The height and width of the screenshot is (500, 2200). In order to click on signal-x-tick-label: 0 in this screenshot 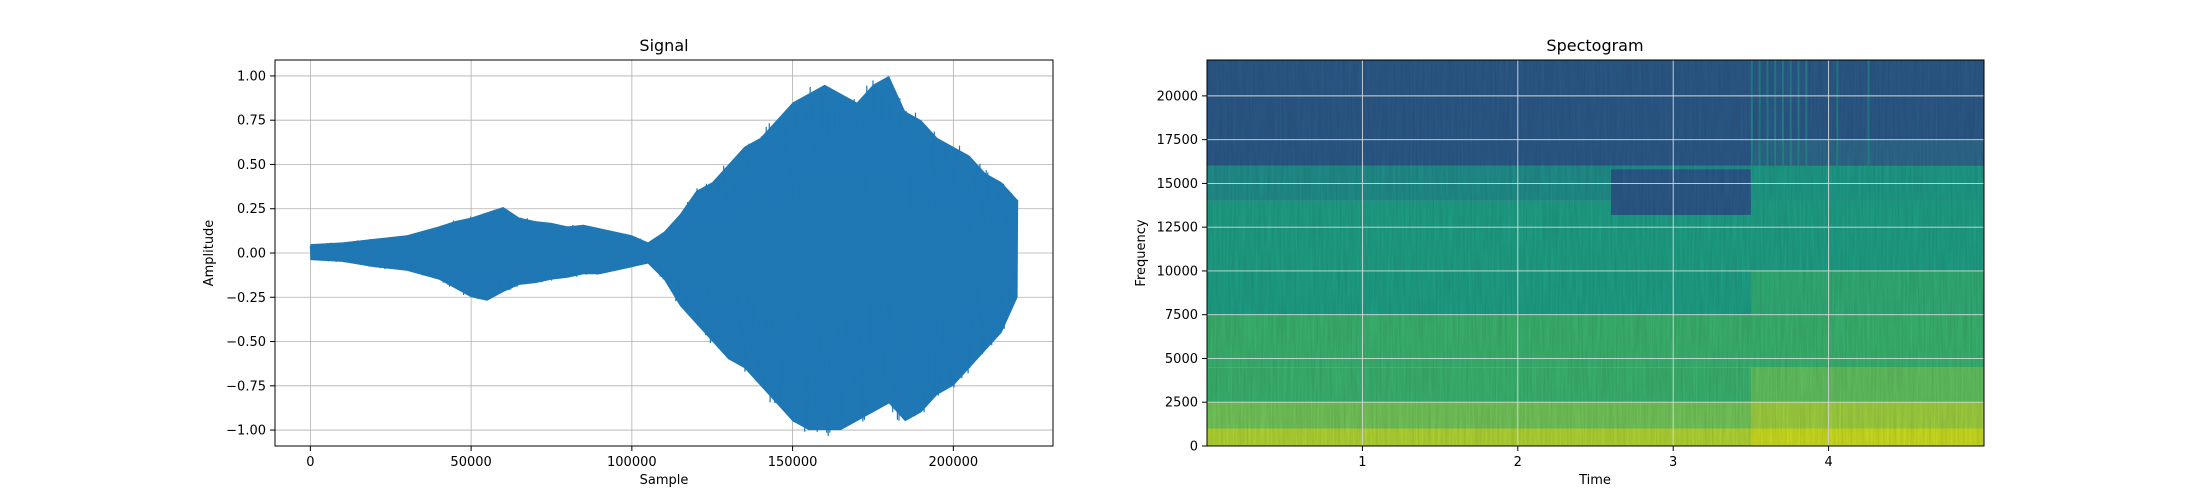, I will do `click(310, 462)`.